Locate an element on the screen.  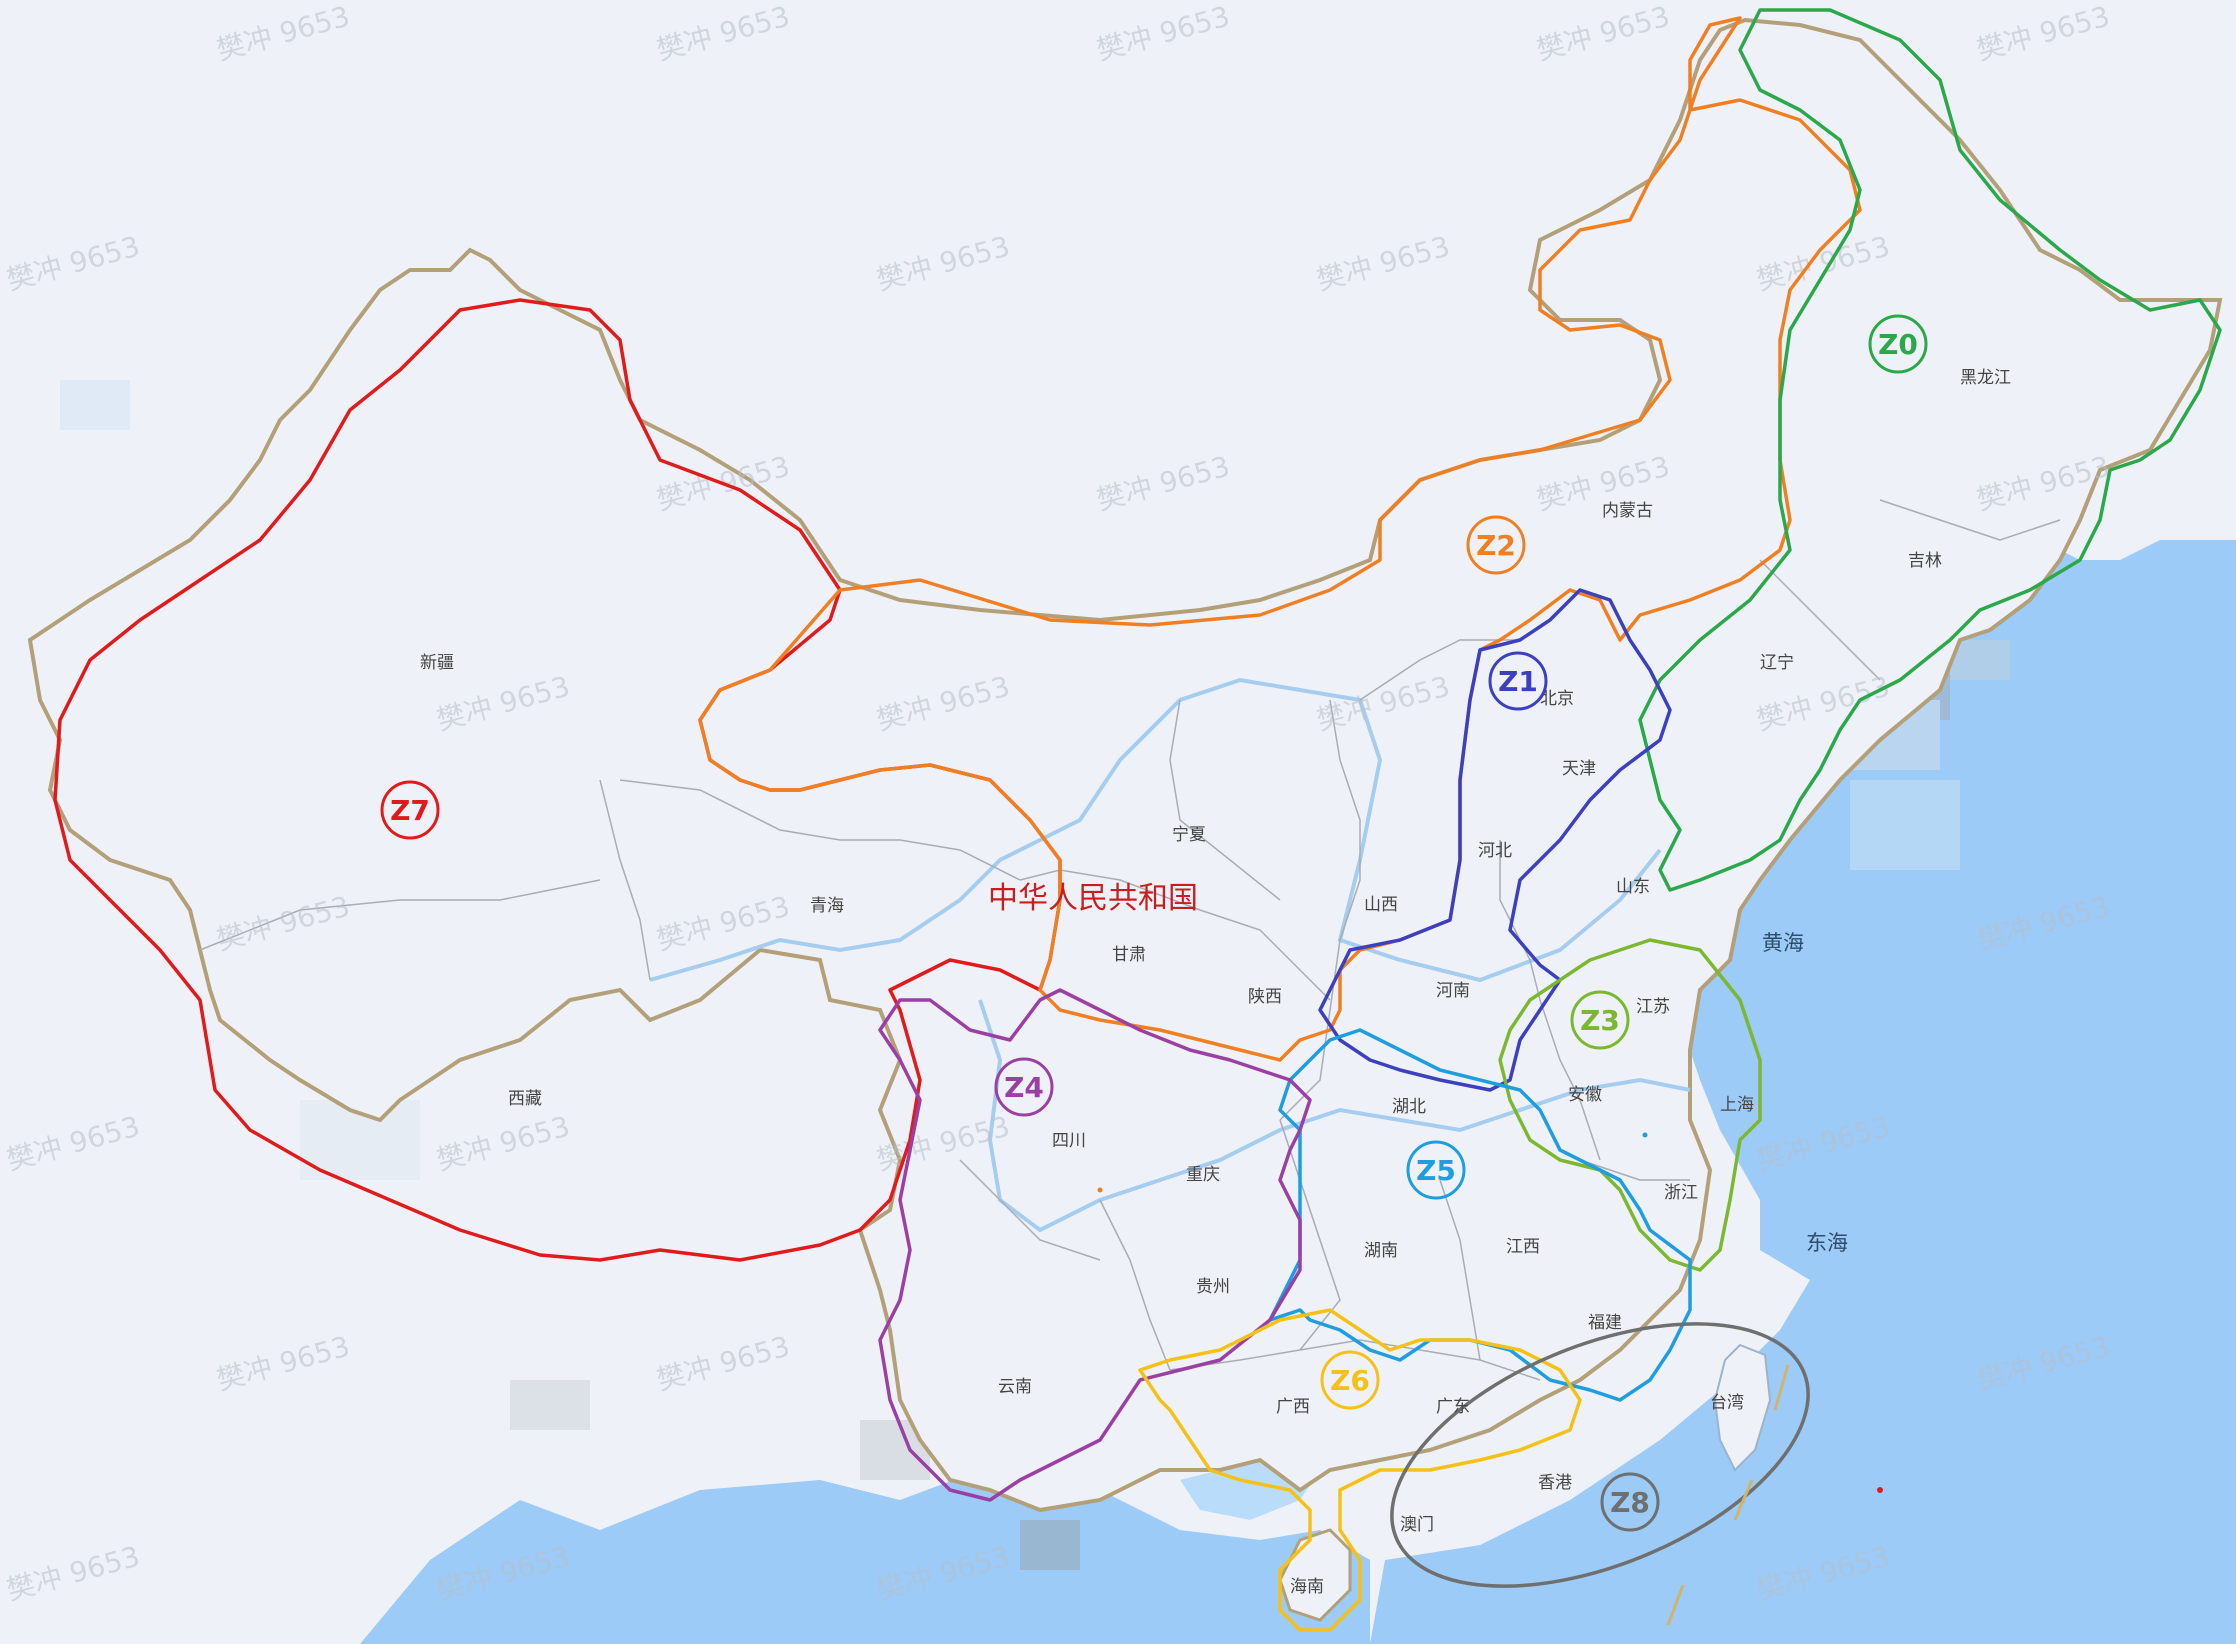
zone-boundary-z6 is located at coordinates (1360, 1470).